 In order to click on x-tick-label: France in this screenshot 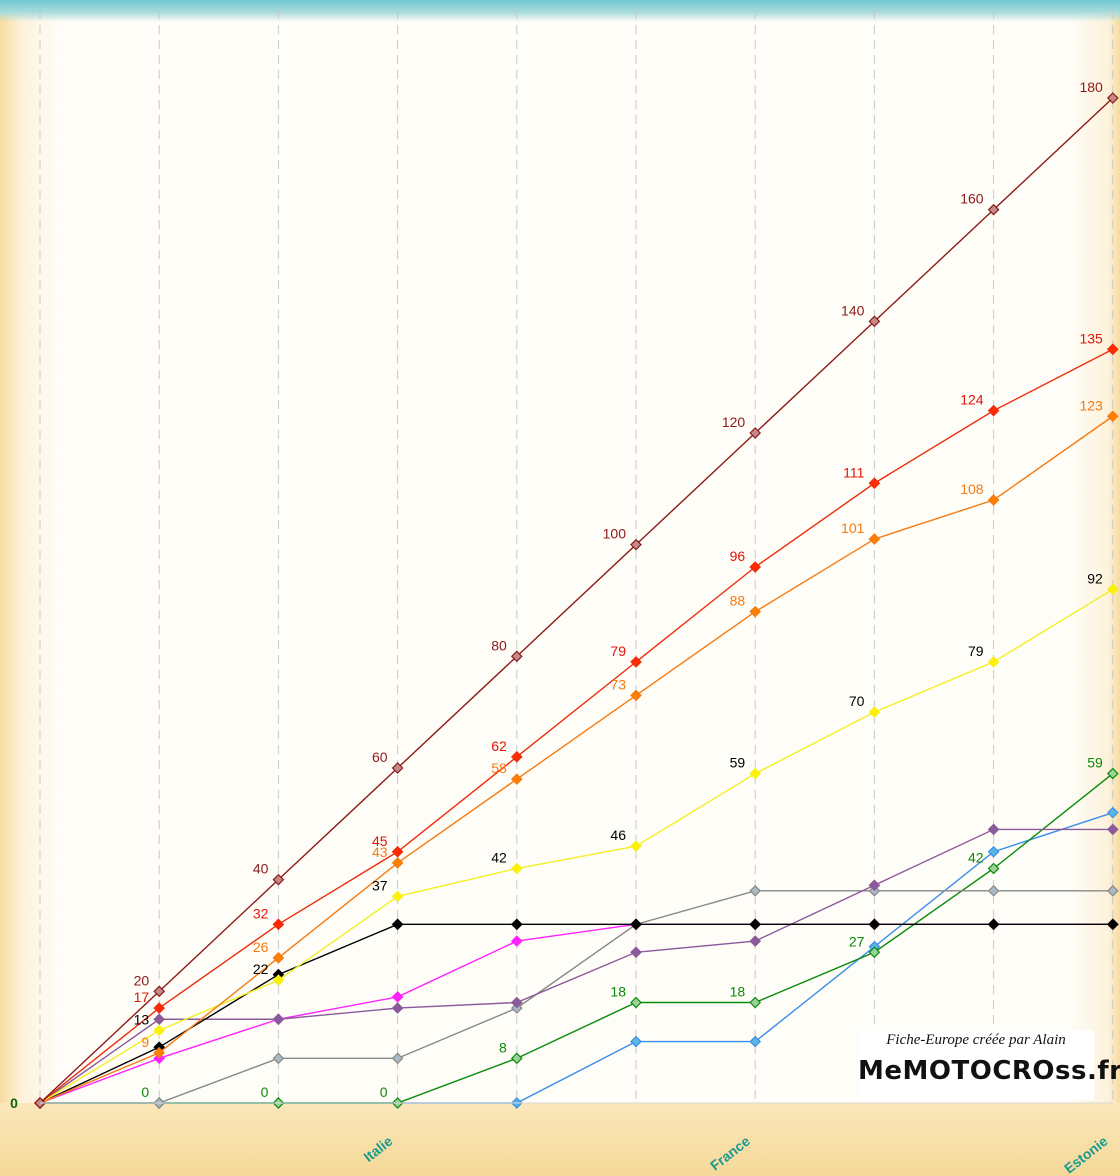, I will do `click(730, 1153)`.